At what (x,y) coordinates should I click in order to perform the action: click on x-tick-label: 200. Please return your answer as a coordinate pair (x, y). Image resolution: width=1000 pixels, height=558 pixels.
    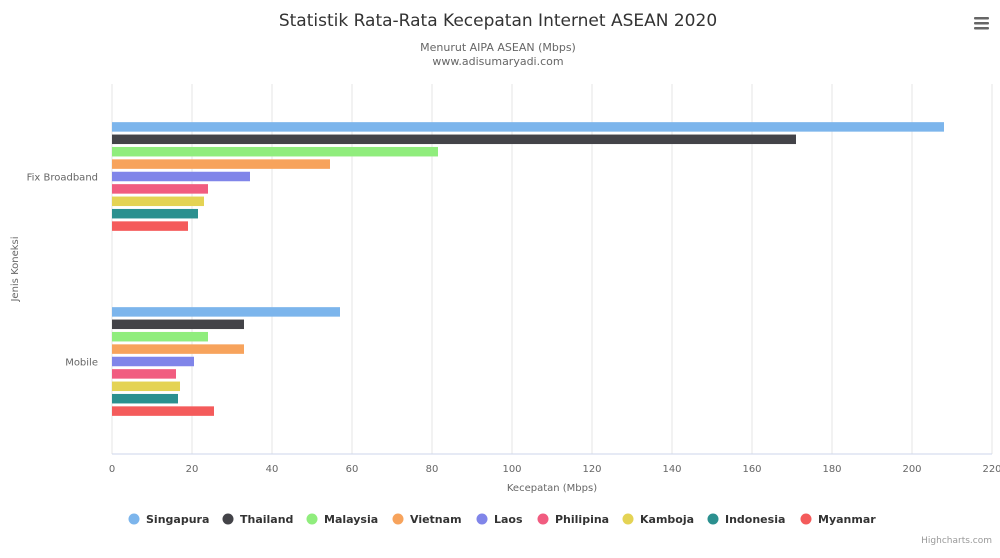
    Looking at the image, I should click on (911, 469).